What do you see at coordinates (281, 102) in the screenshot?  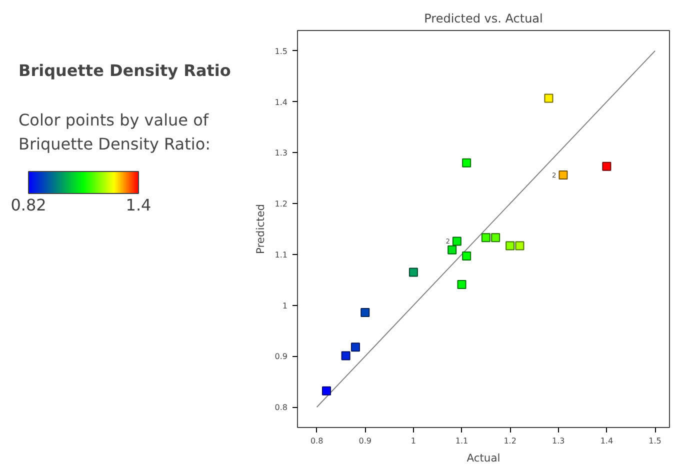 I see `y-tick-label: 1.4` at bounding box center [281, 102].